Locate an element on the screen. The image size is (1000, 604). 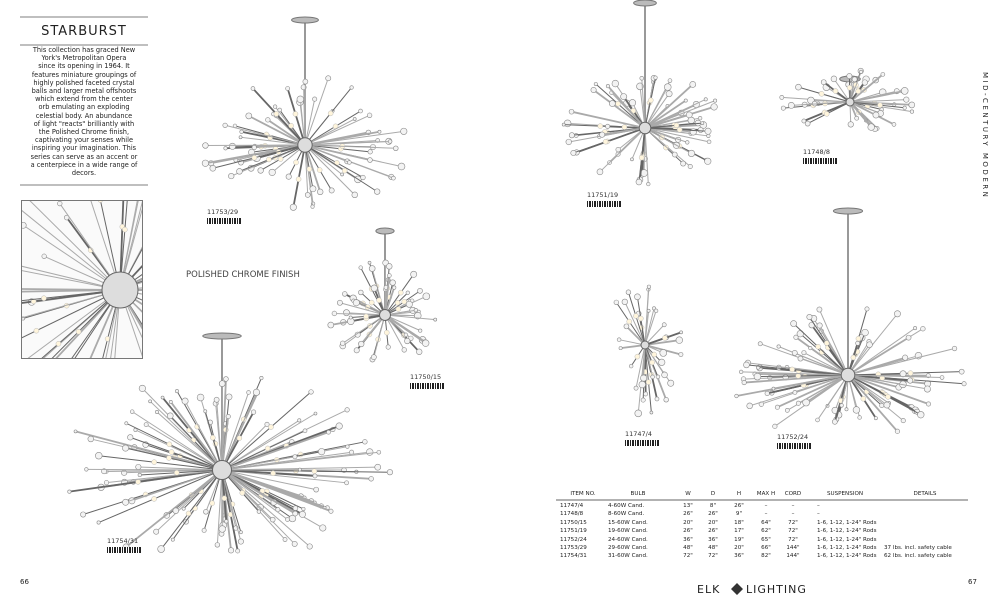
table-cell: 62" is located at coordinates (766, 531).